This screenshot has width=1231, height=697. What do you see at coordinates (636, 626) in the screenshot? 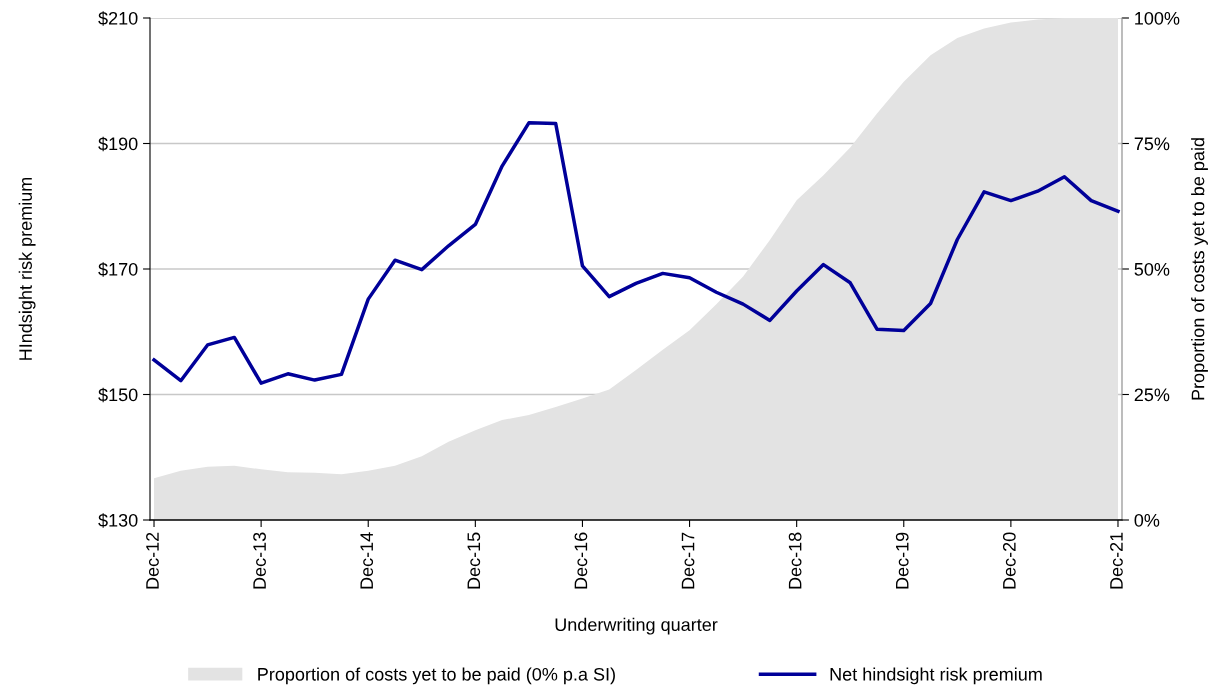
I see `x-axis-title: Underwriting quarter` at bounding box center [636, 626].